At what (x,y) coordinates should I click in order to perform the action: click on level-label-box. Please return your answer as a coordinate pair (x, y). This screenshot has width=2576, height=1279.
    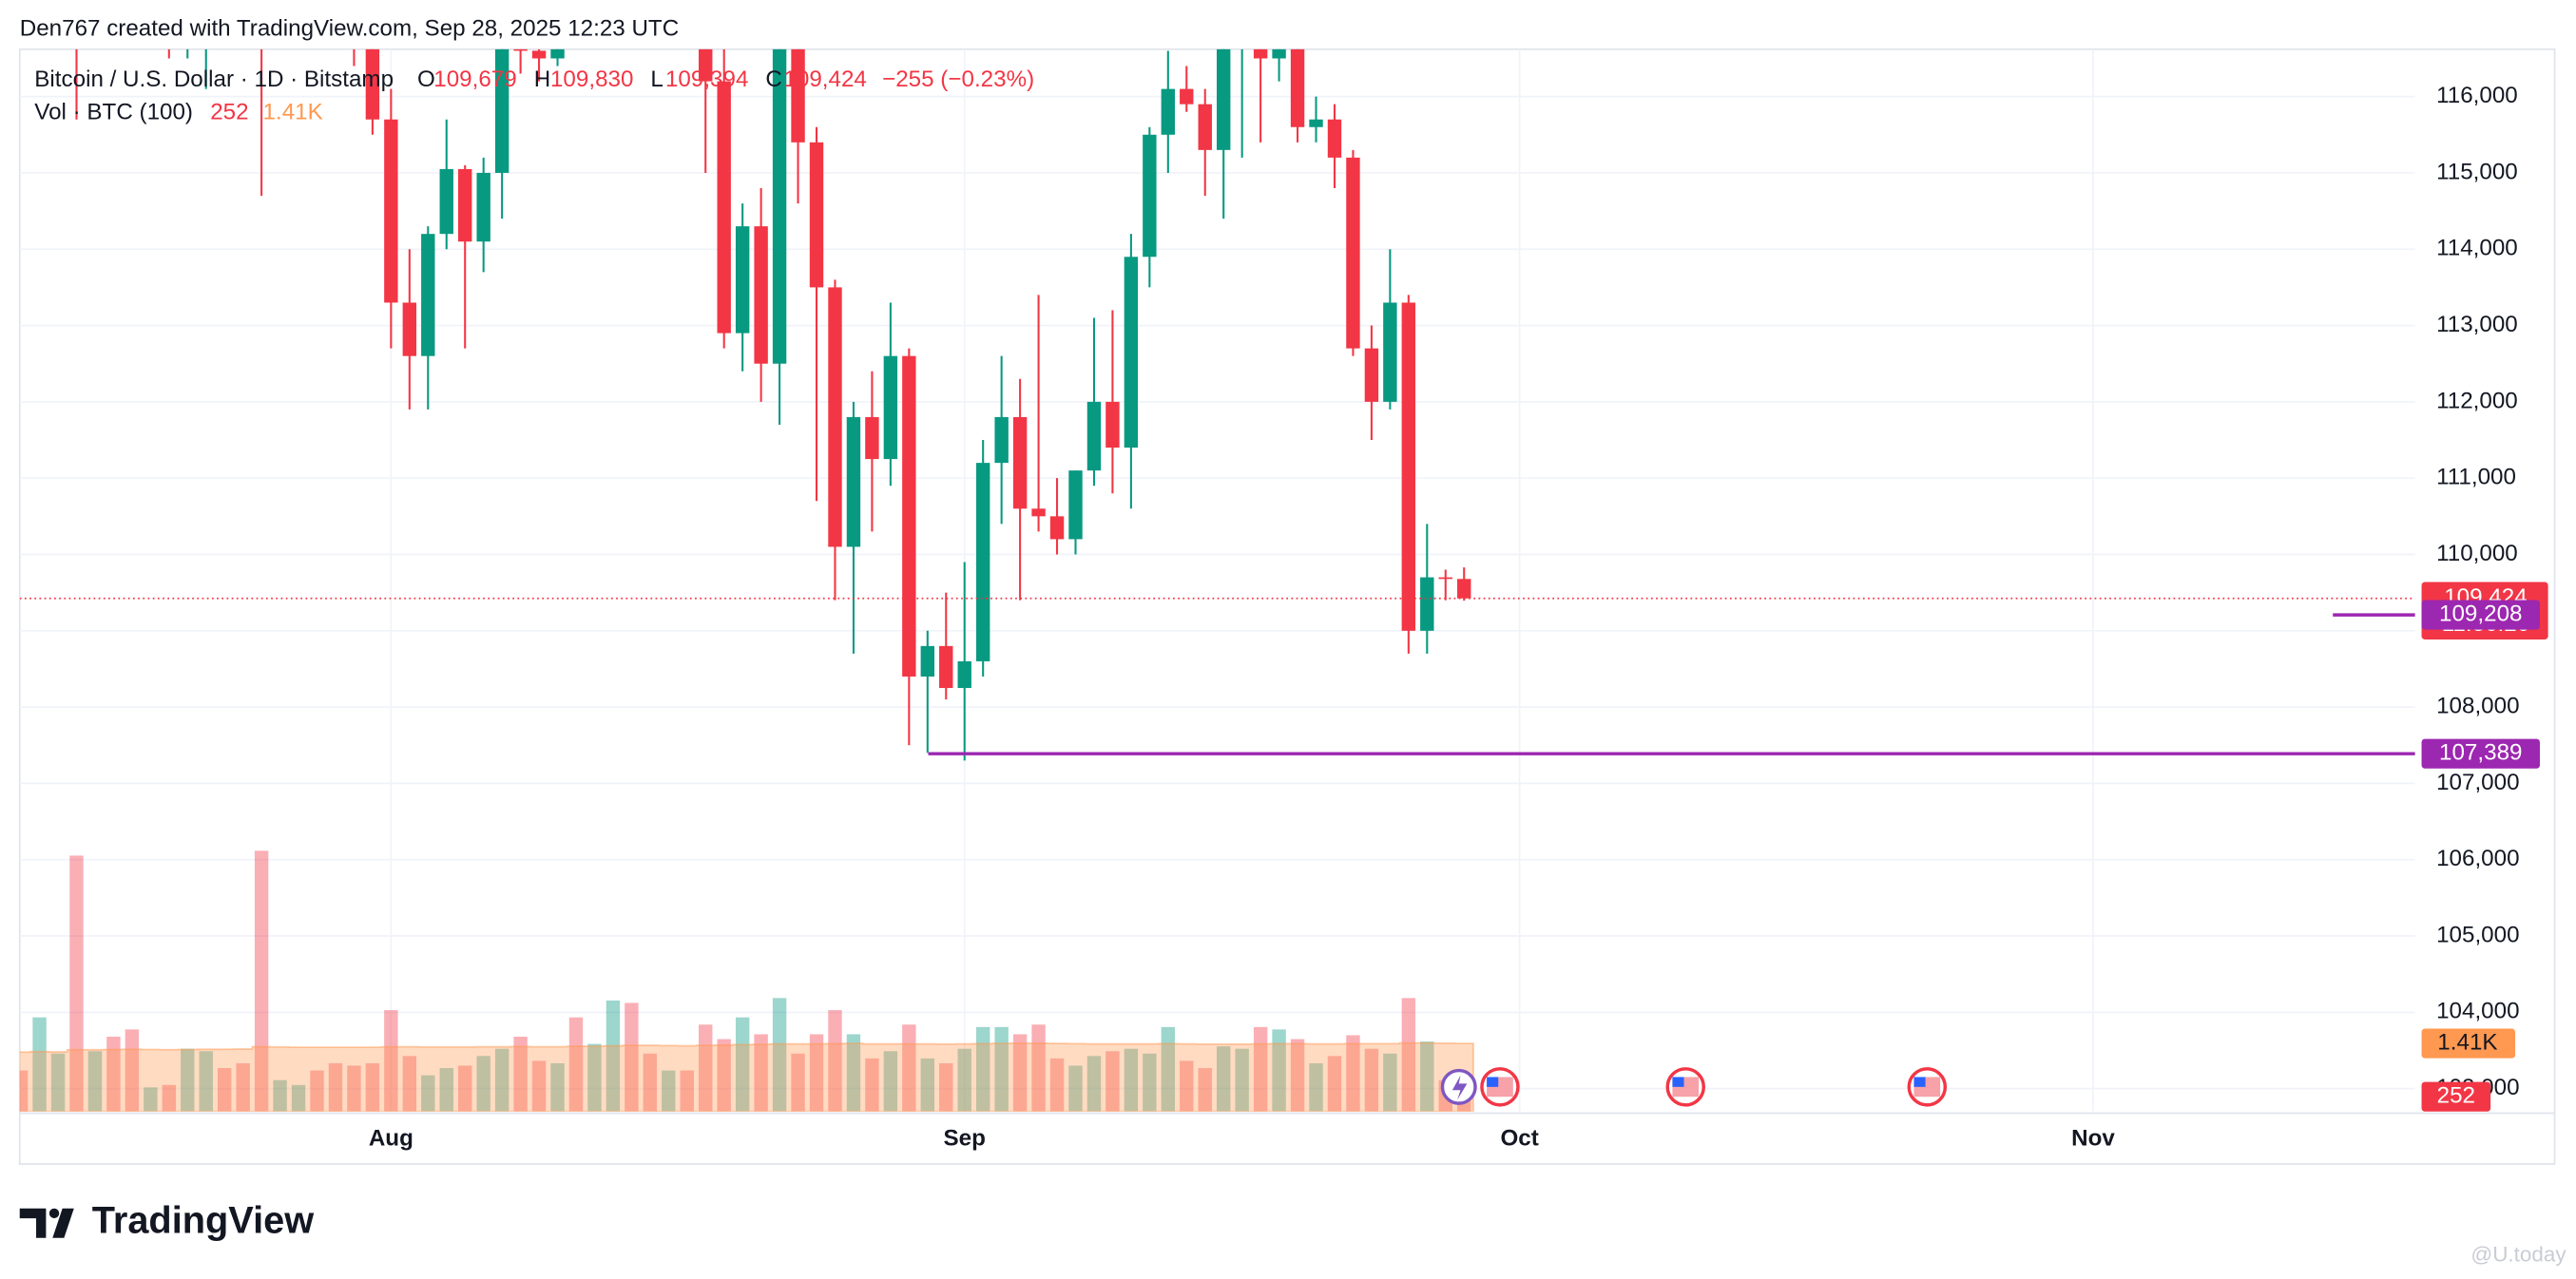
    Looking at the image, I should click on (2481, 615).